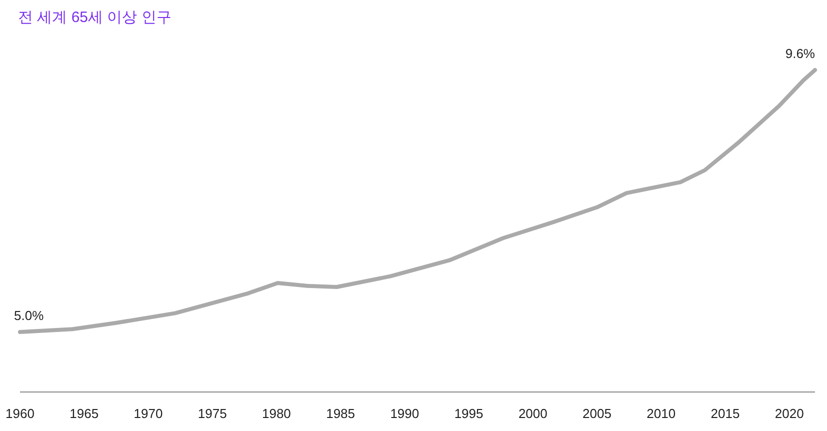 The height and width of the screenshot is (431, 827). I want to click on x-tick-label: 1975, so click(212, 413).